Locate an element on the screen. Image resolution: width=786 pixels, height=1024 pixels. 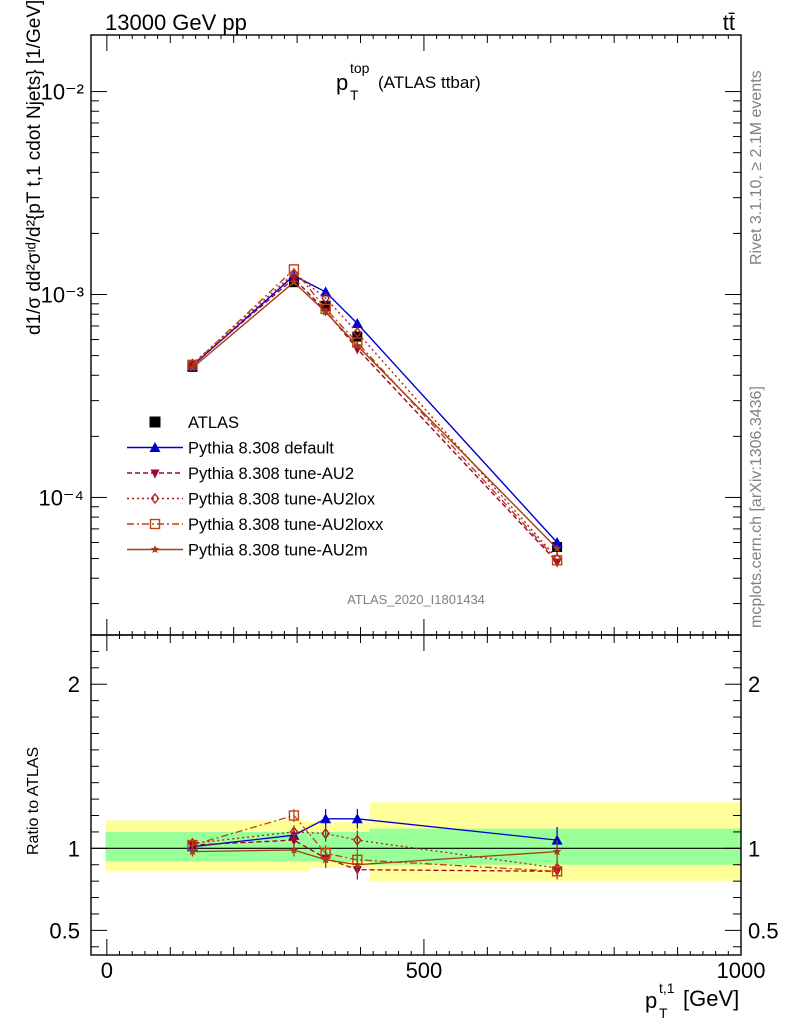
legend-label: Pythia 8.308 default is located at coordinates (261, 449).